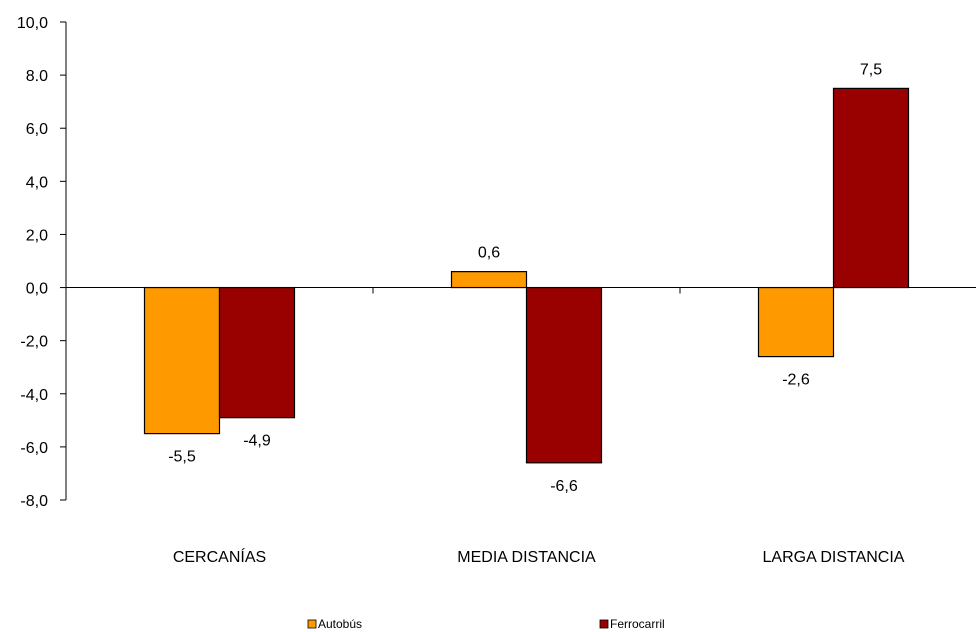 The image size is (976, 632). I want to click on data-label: 7,5, so click(871, 69).